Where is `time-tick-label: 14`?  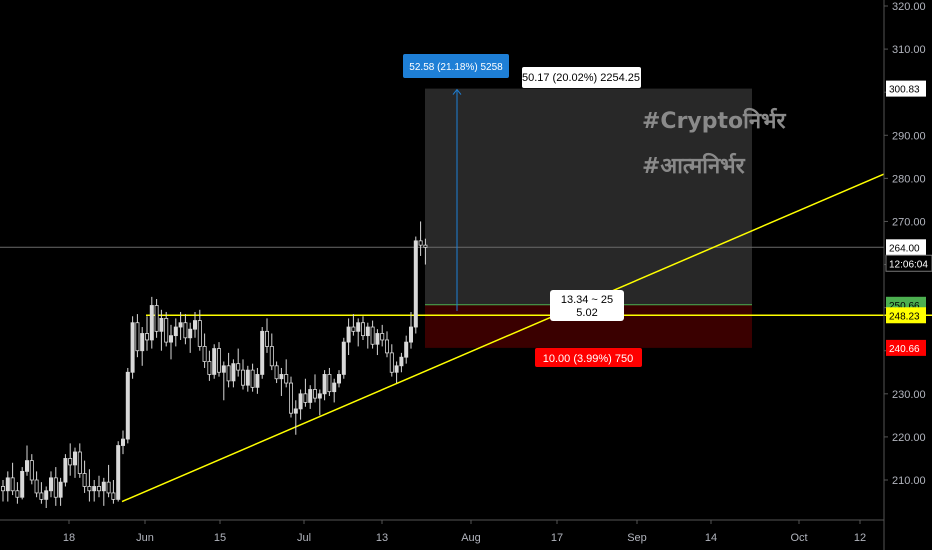 time-tick-label: 14 is located at coordinates (711, 538).